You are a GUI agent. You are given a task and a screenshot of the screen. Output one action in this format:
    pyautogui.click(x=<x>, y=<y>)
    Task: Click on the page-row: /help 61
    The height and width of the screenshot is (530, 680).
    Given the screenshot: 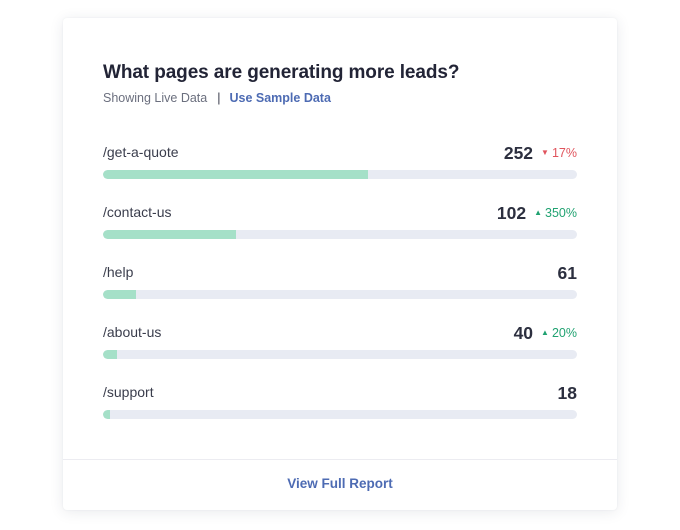 What is the action you would take?
    pyautogui.click(x=340, y=291)
    